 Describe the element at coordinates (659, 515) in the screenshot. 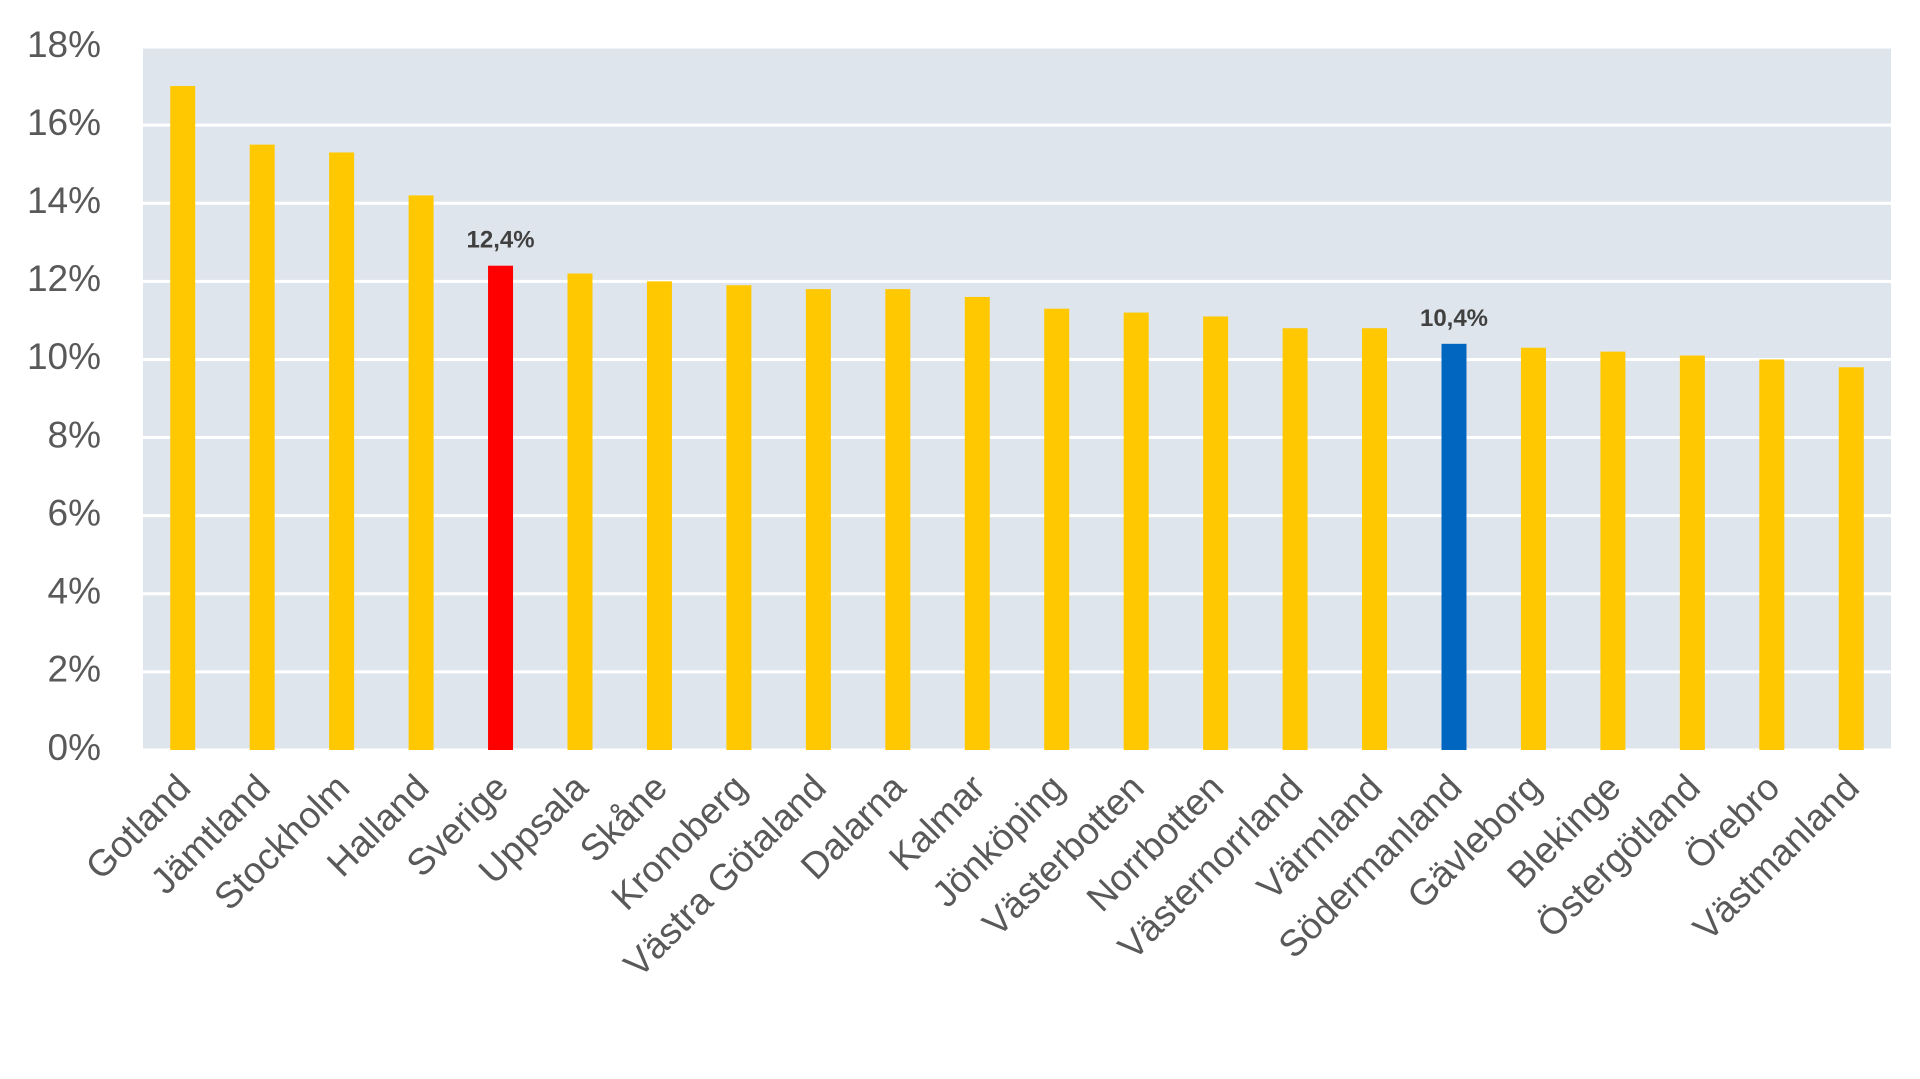

I see `bar-skåne` at that location.